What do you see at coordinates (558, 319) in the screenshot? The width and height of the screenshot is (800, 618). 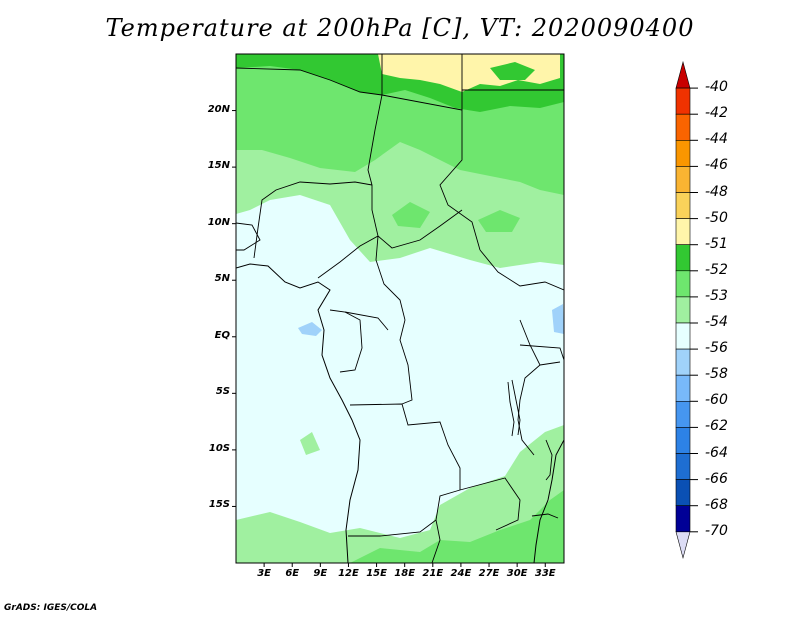 I see `lake-victoria` at bounding box center [558, 319].